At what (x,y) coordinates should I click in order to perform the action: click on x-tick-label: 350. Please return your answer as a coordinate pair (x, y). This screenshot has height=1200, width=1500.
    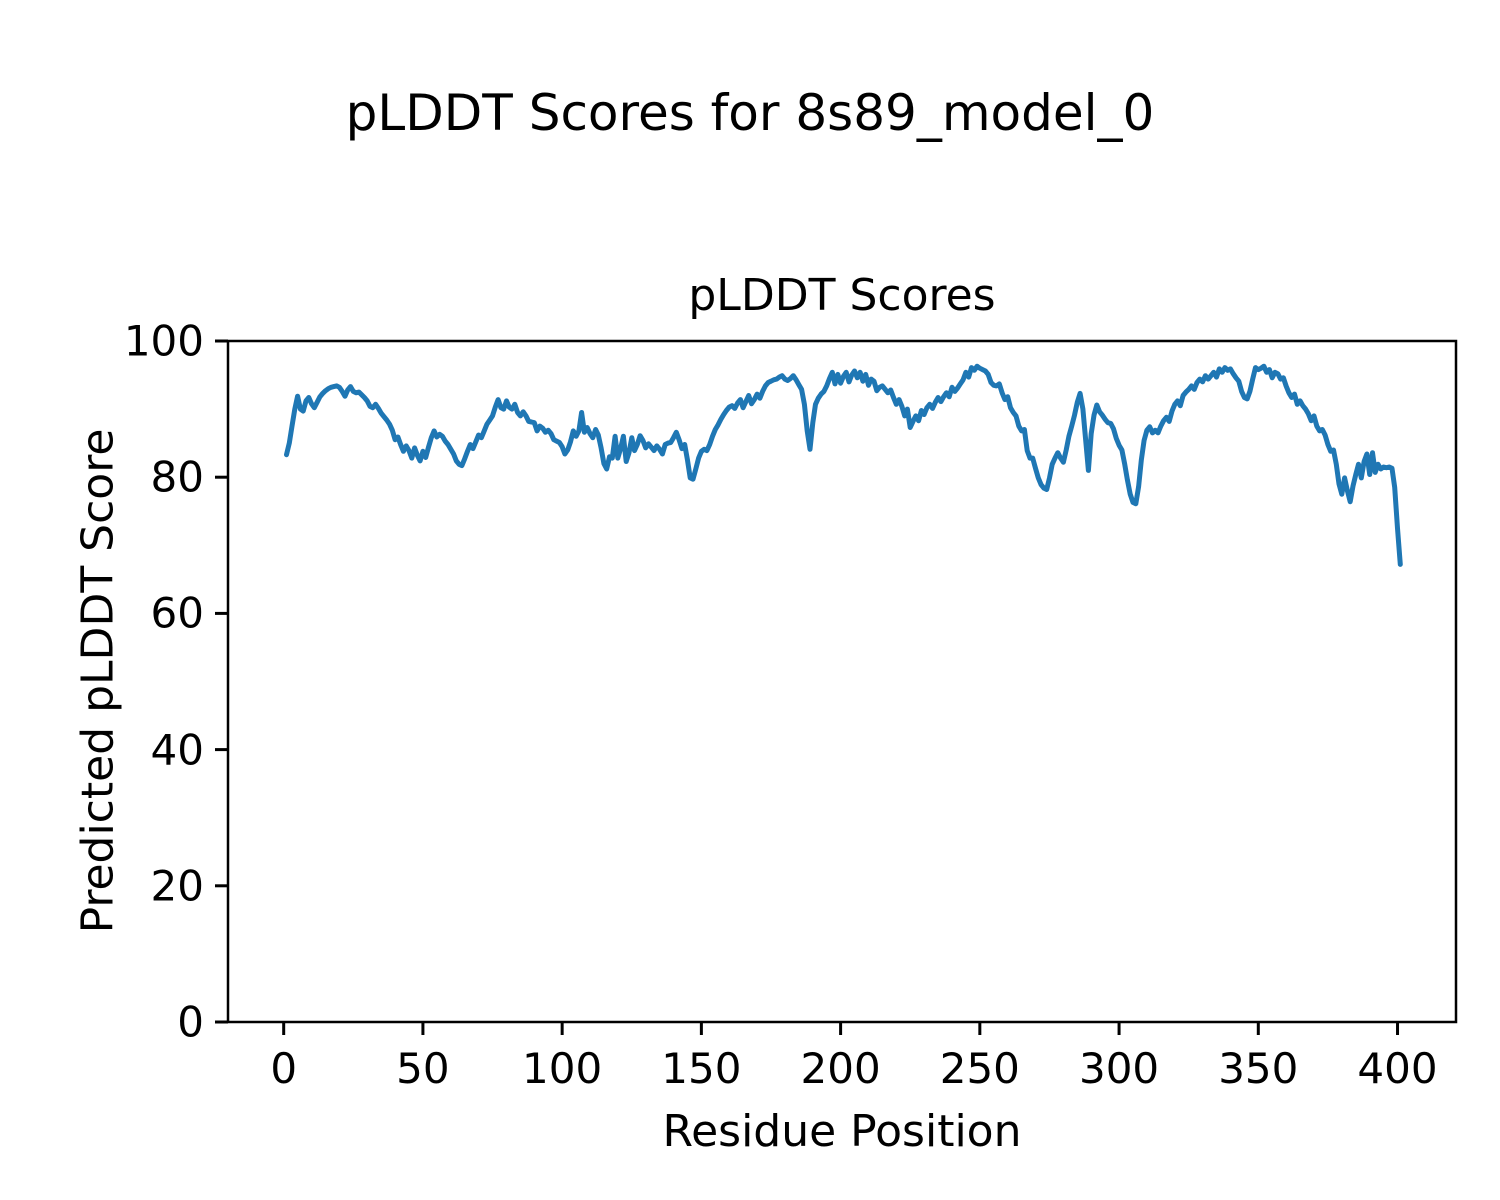
    Looking at the image, I should click on (1258, 1068).